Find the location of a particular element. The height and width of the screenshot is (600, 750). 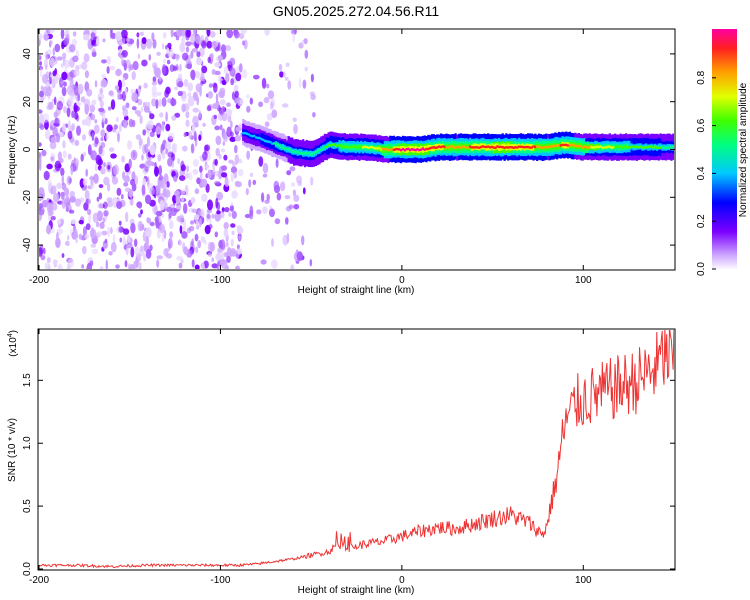

y-tick-label: -20 is located at coordinates (27, 197).